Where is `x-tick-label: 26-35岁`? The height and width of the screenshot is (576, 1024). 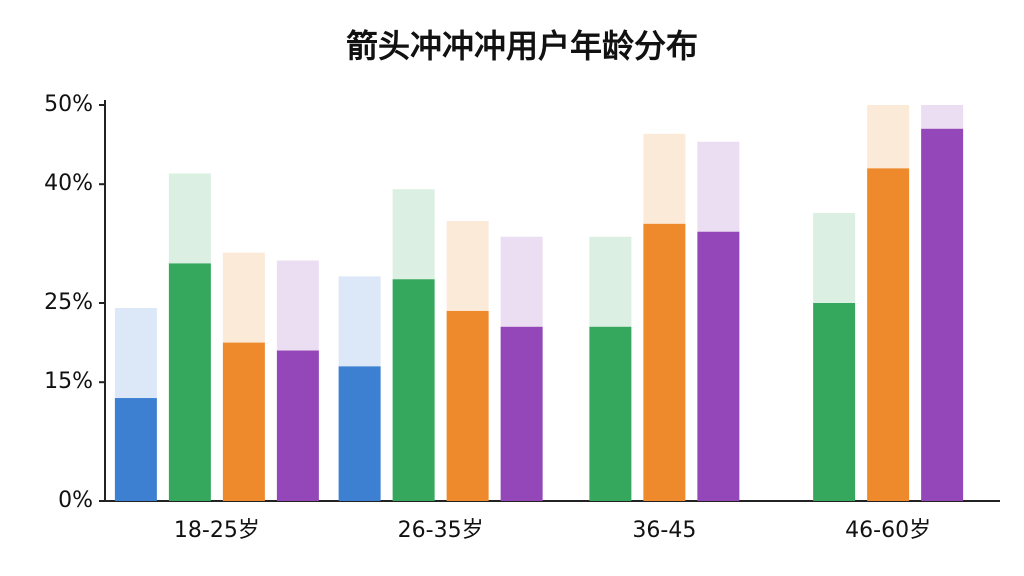
x-tick-label: 26-35岁 is located at coordinates (441, 530).